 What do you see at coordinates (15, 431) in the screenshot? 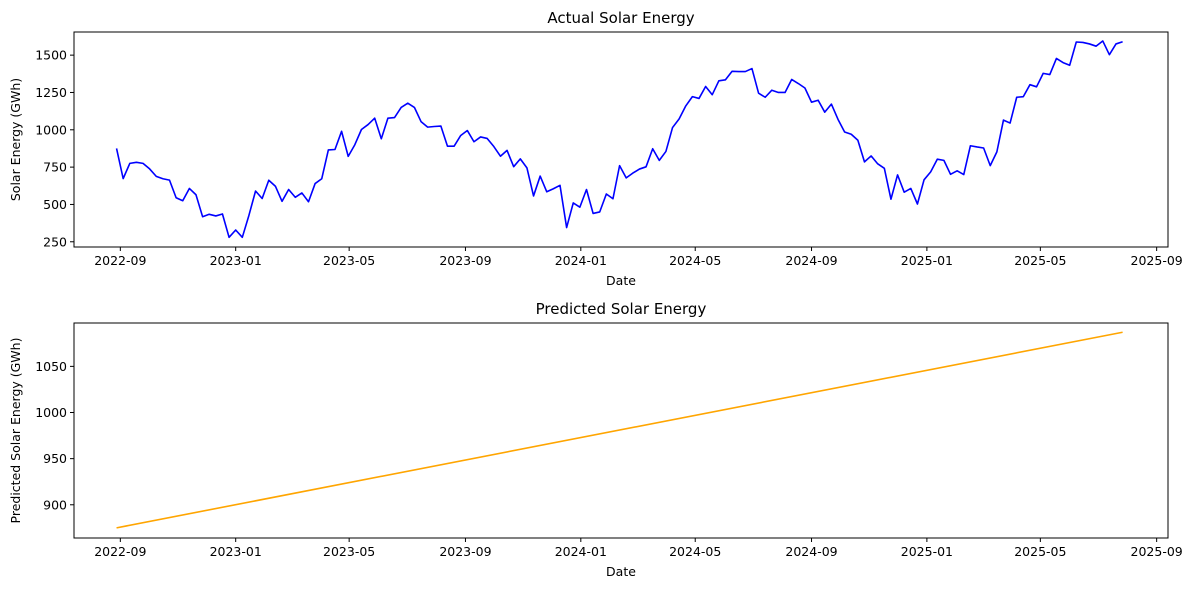
I see `y-axis-label: Predicted Solar Energy (GWh)` at bounding box center [15, 431].